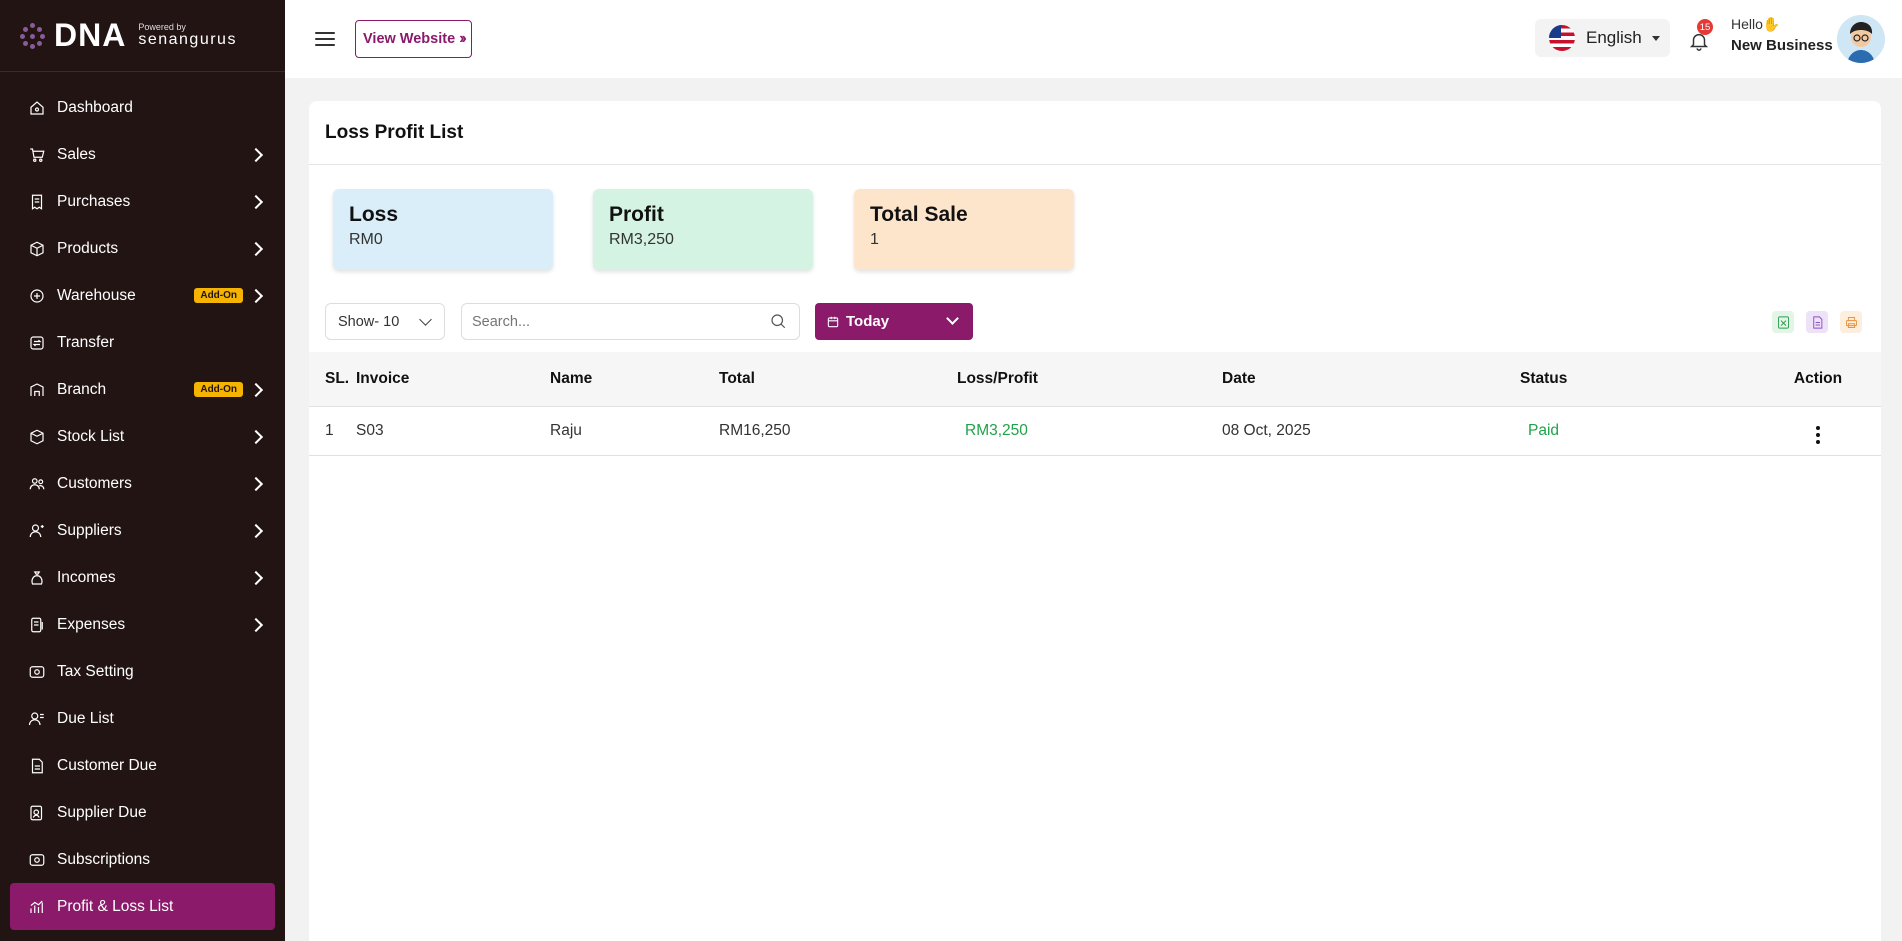  Describe the element at coordinates (374, 214) in the screenshot. I see `loss-label: Loss` at that location.